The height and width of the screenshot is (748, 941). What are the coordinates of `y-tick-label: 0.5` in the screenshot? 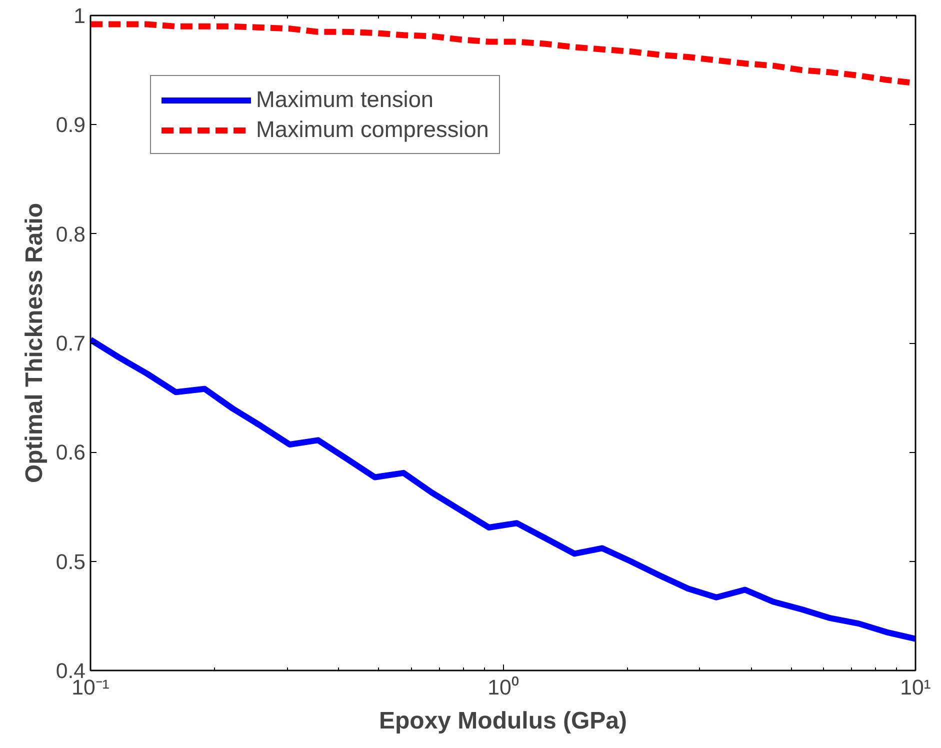 It's located at (71, 562).